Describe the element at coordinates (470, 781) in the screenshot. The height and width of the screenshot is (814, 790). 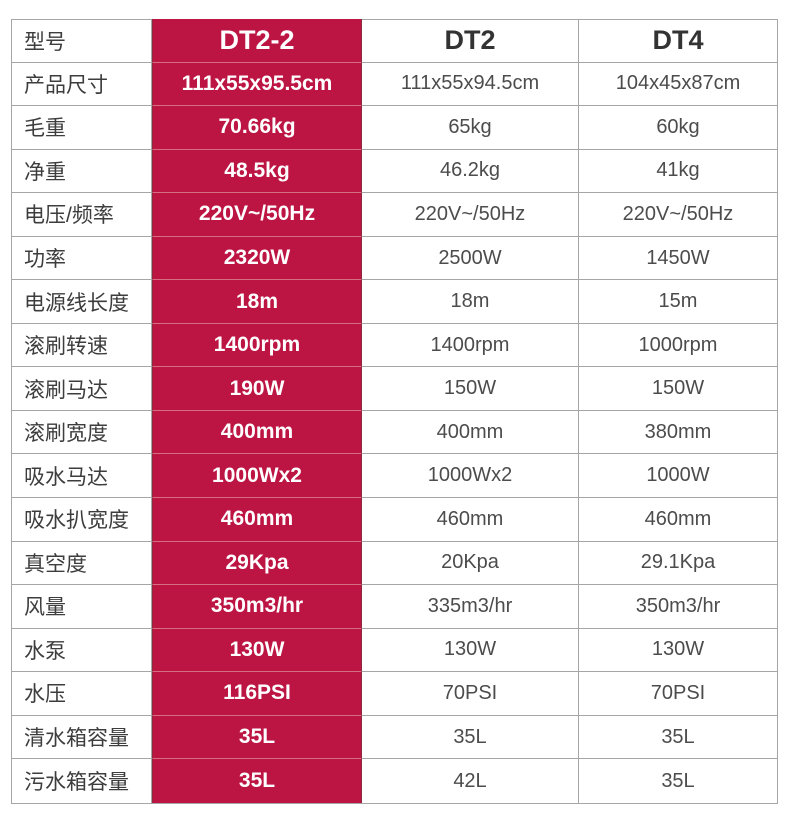
I see `spec-value-dt2: 42L` at that location.